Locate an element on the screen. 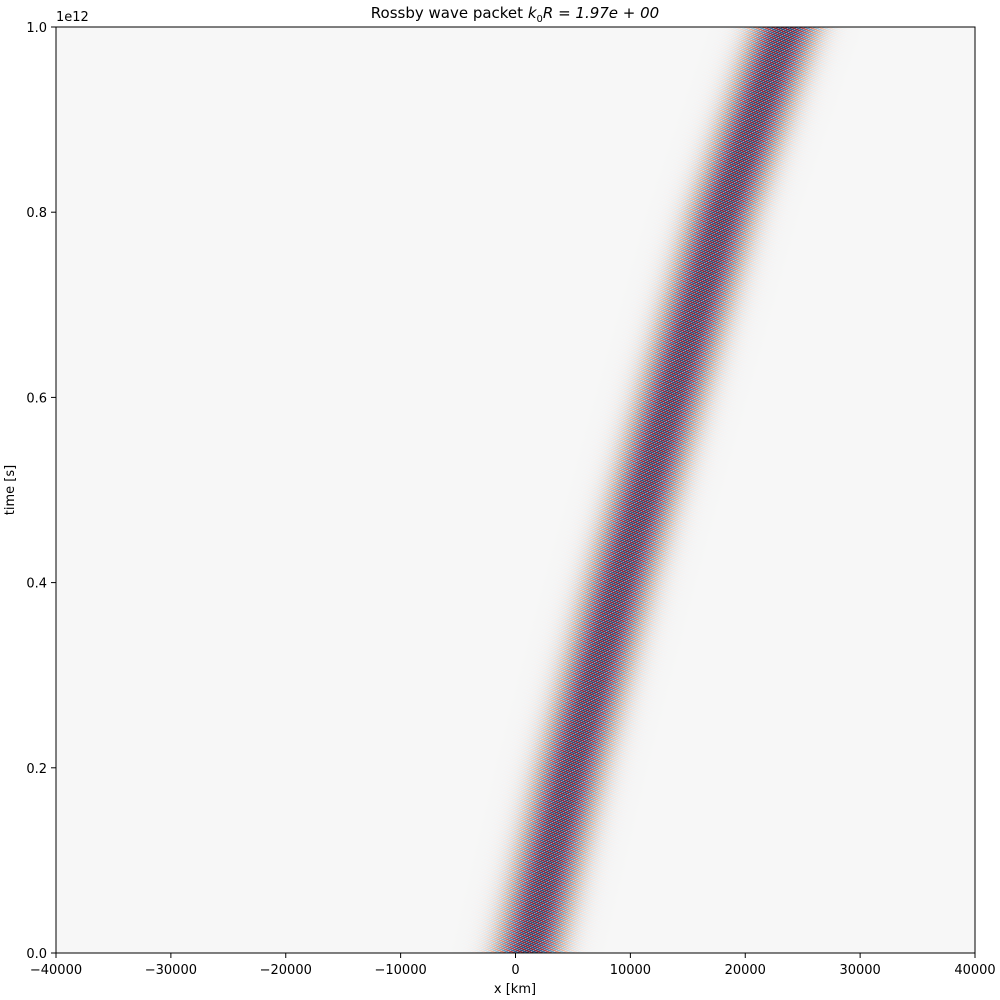  y-axis-label: time [s] is located at coordinates (10, 490).